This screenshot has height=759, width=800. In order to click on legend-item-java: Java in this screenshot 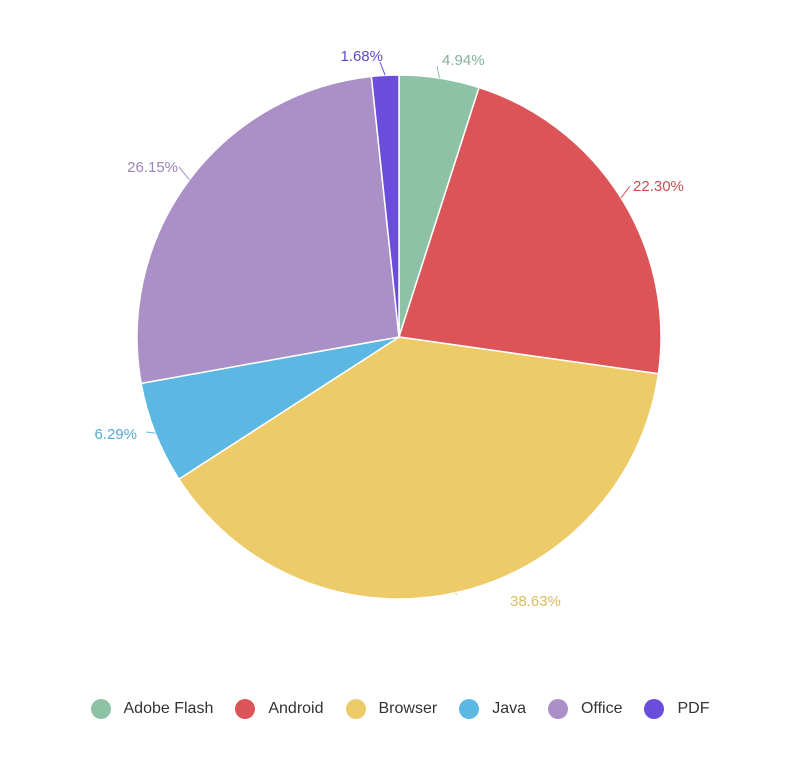, I will do `click(492, 709)`.